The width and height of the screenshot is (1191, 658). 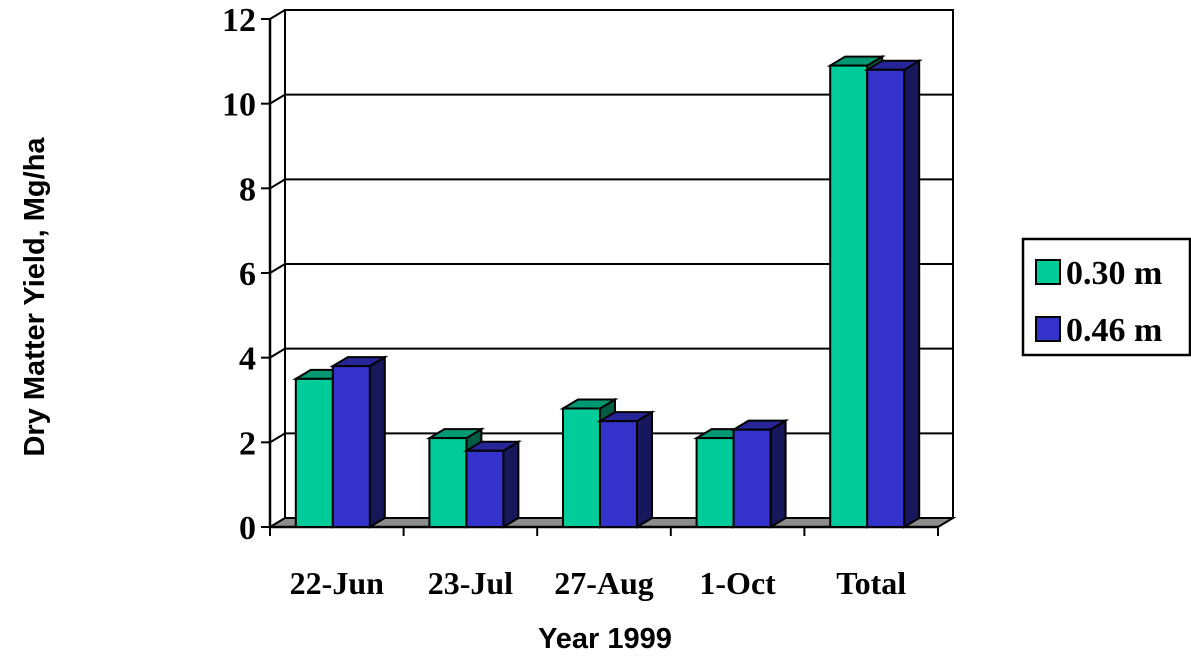 I want to click on legend-label-series-2: 0.46 m, so click(x=1114, y=330).